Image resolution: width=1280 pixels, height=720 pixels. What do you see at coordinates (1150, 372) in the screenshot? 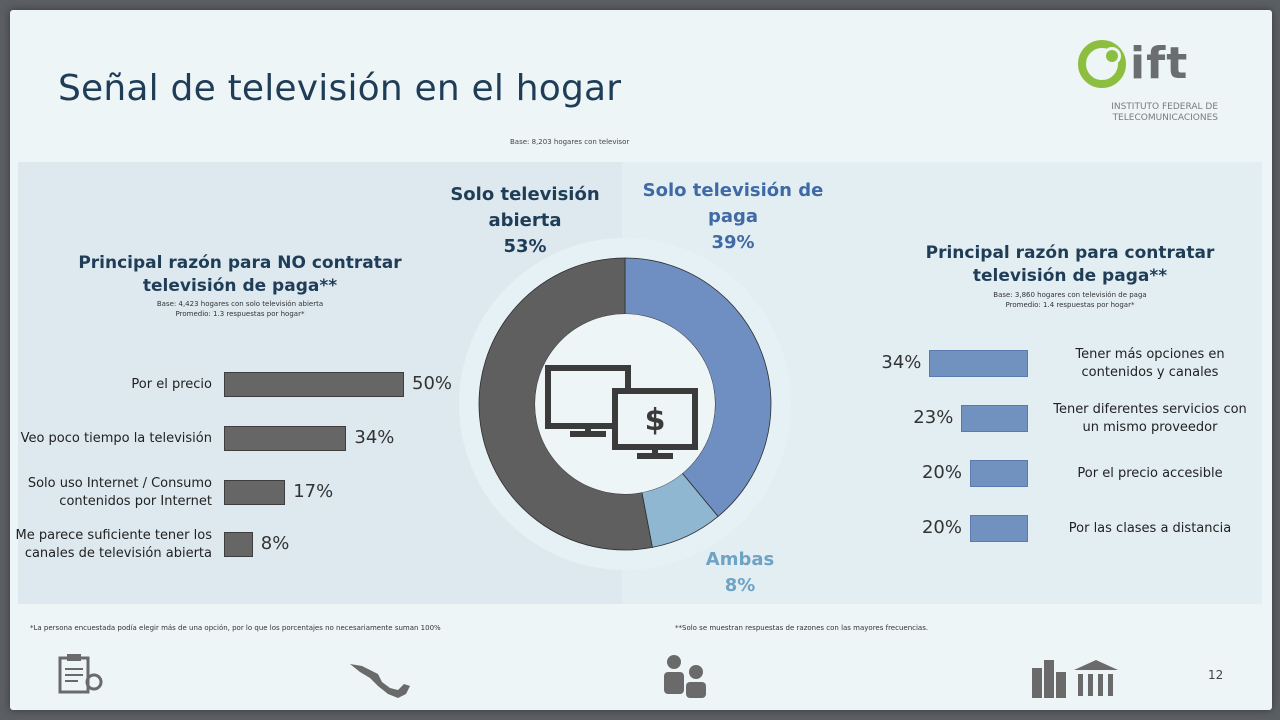
I see `bar-category-line: contenidos y canales` at bounding box center [1150, 372].